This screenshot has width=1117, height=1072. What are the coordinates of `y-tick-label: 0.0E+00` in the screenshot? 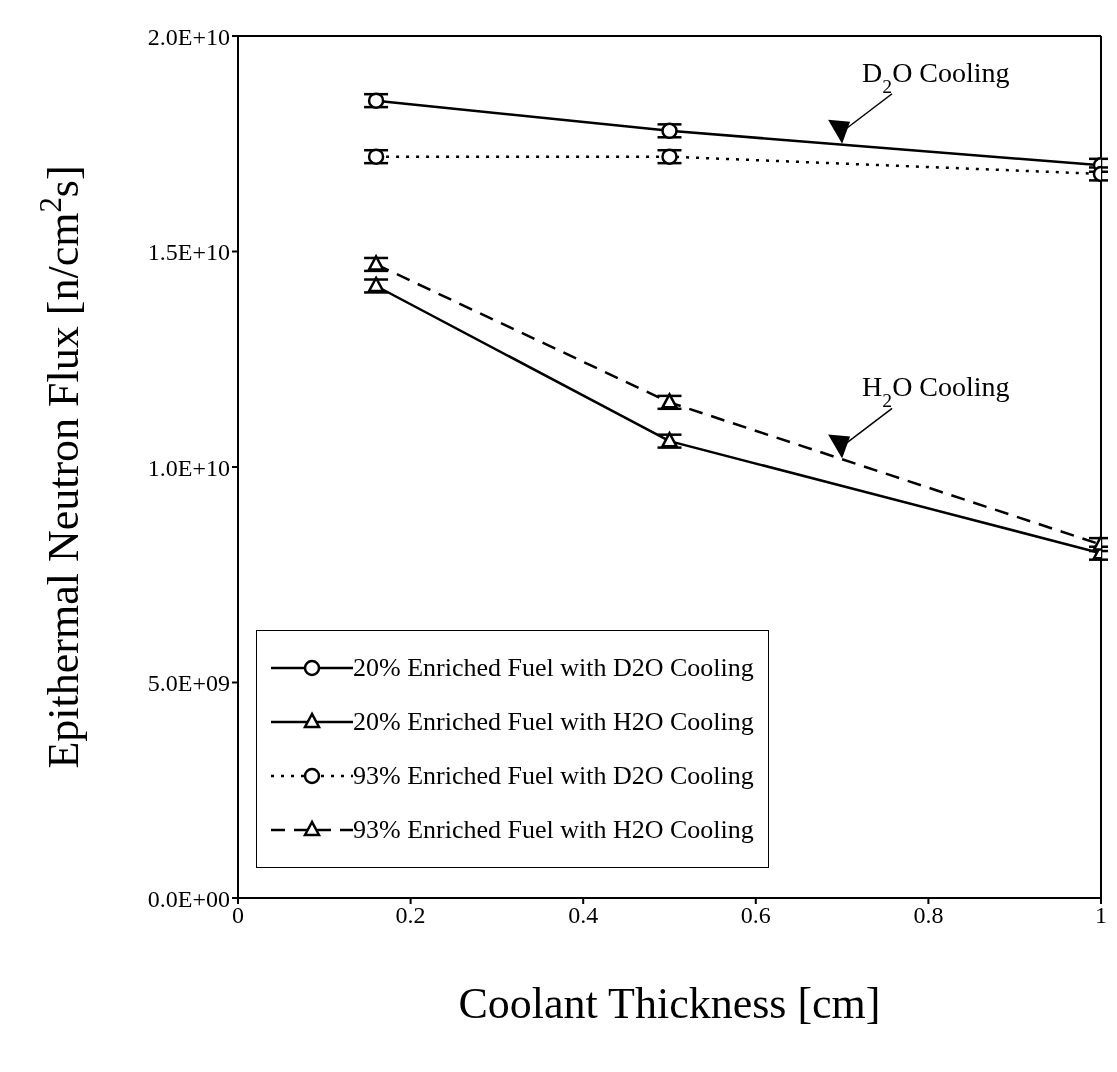 It's located at (188, 898).